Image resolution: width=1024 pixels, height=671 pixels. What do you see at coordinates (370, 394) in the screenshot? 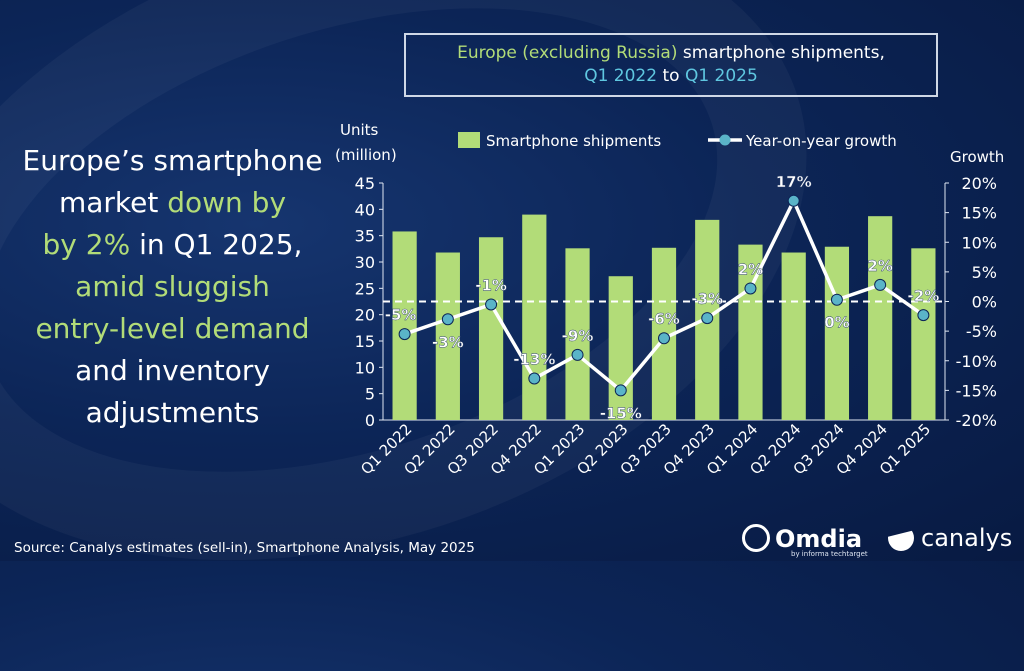
I see `y-tick-label-left: 5` at bounding box center [370, 394].